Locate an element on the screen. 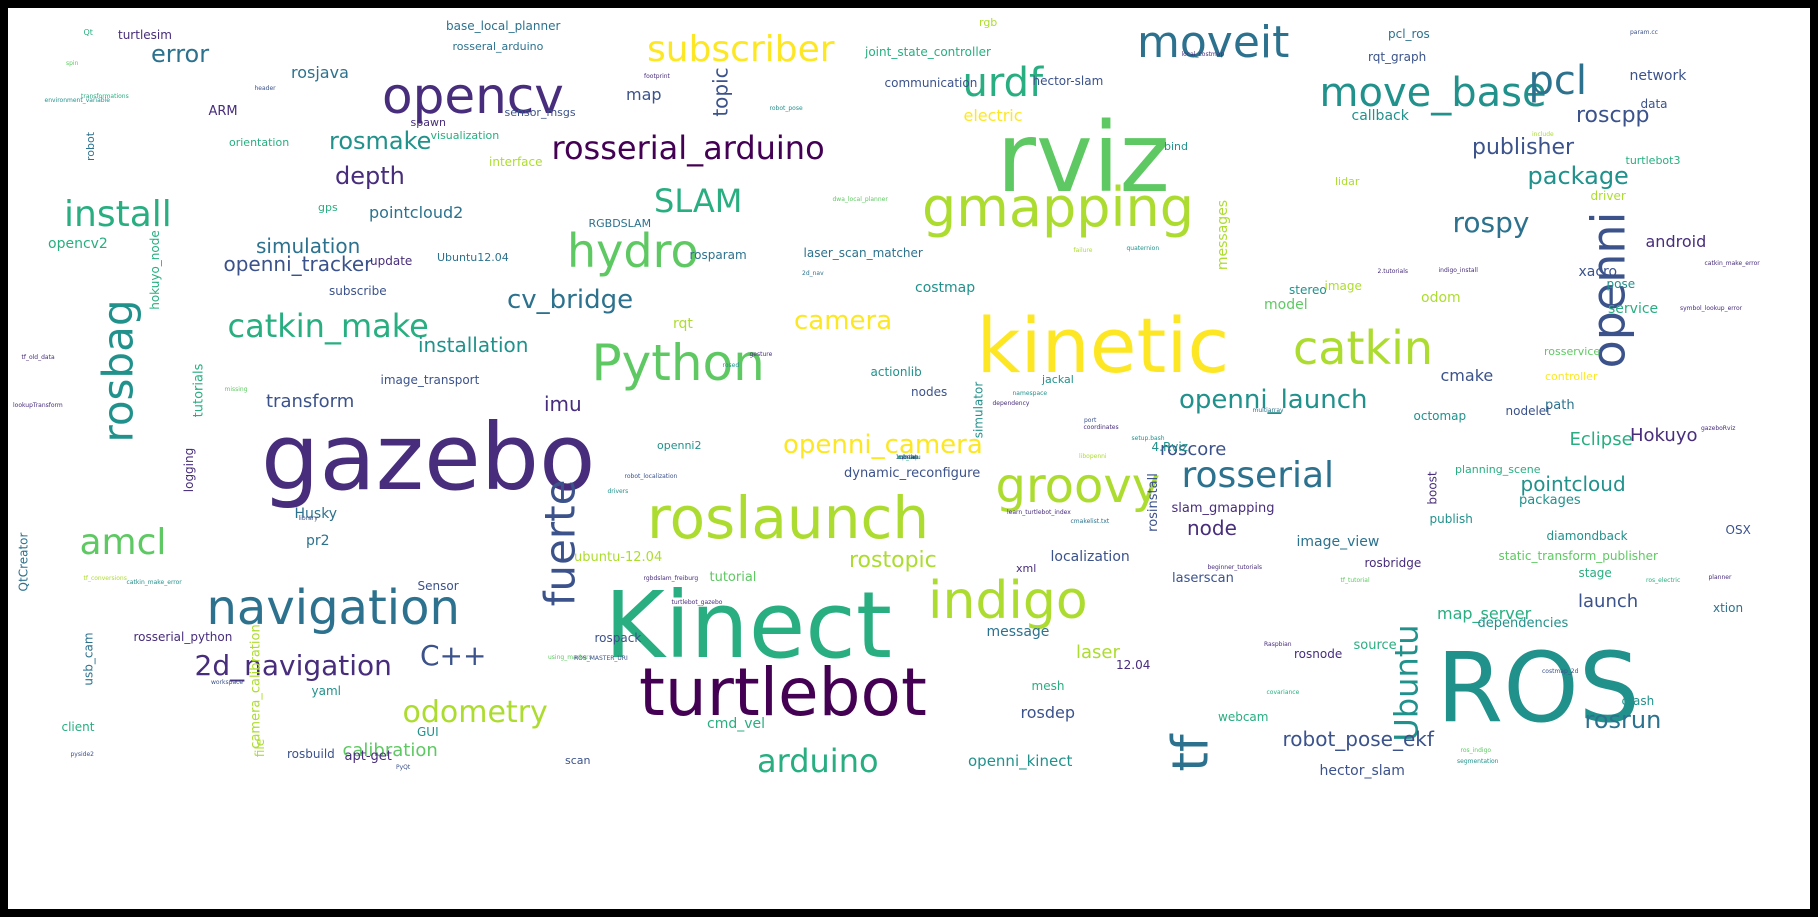  word-rosserial: rosserial is located at coordinates (1258, 475).